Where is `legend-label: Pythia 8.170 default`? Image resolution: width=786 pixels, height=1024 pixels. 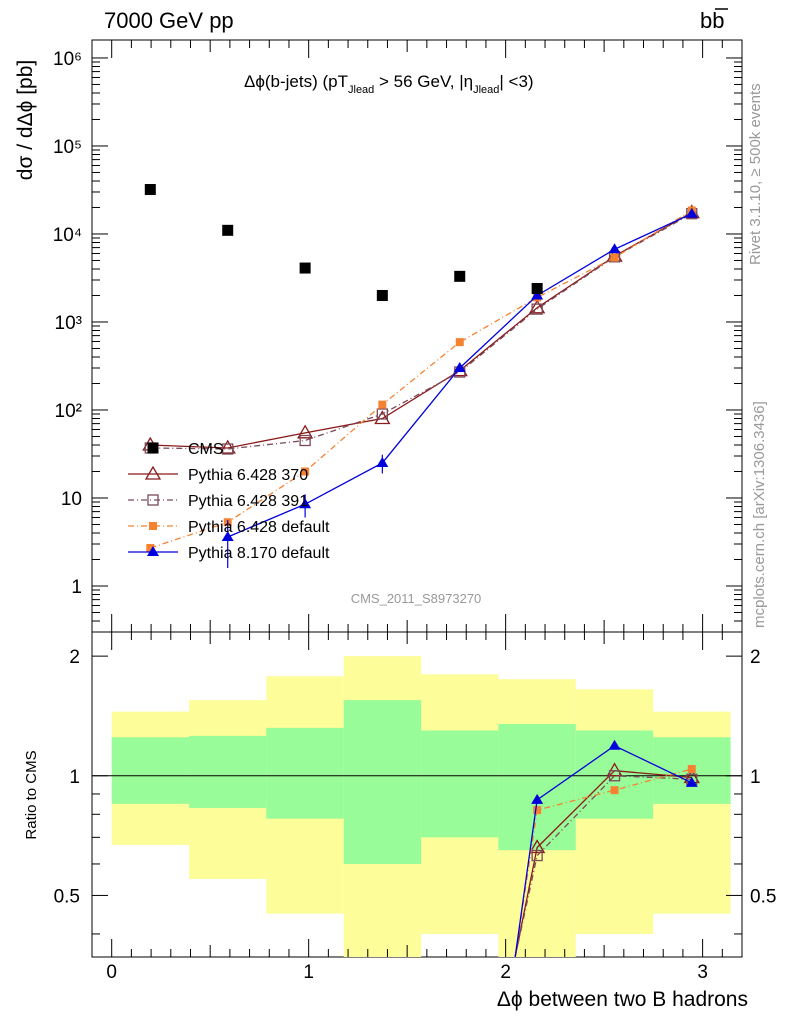 legend-label: Pythia 8.170 default is located at coordinates (259, 553).